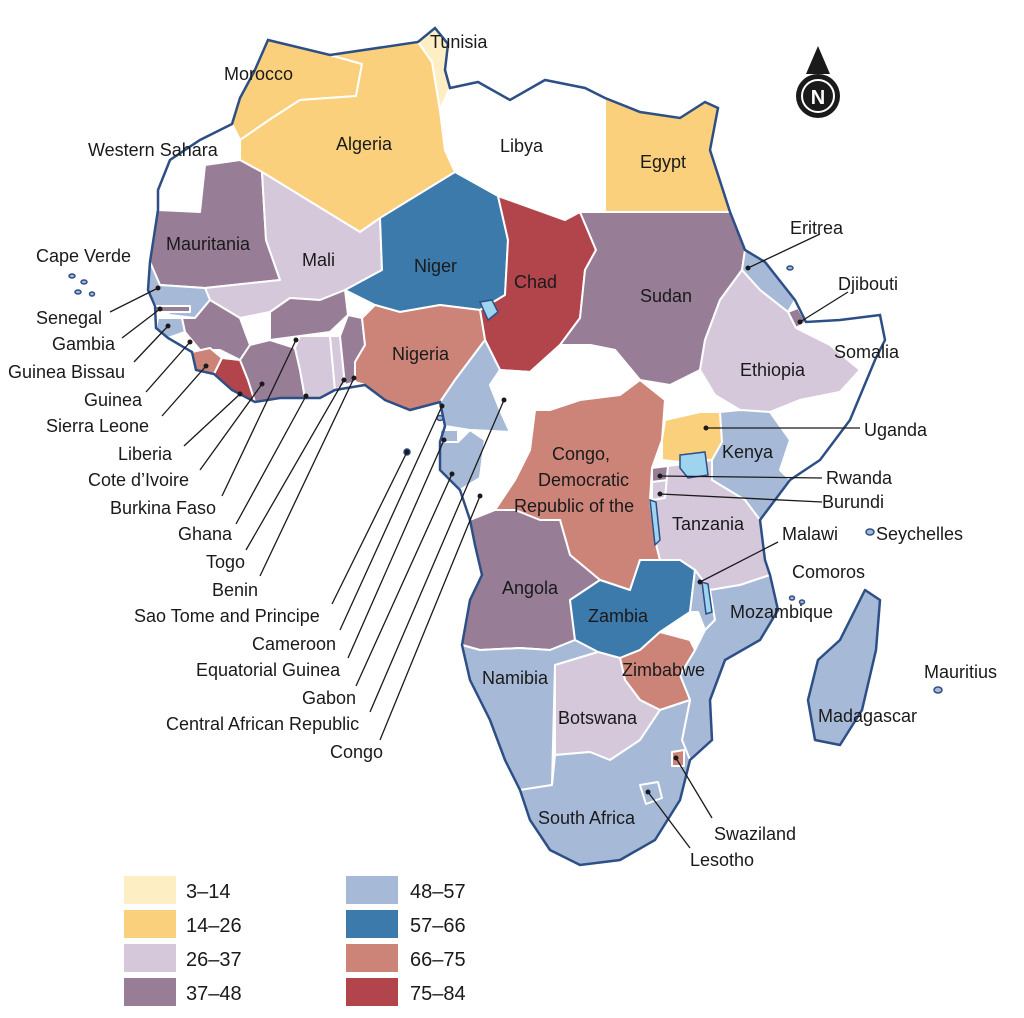  I want to click on label-sudan: Sudan, so click(666, 296).